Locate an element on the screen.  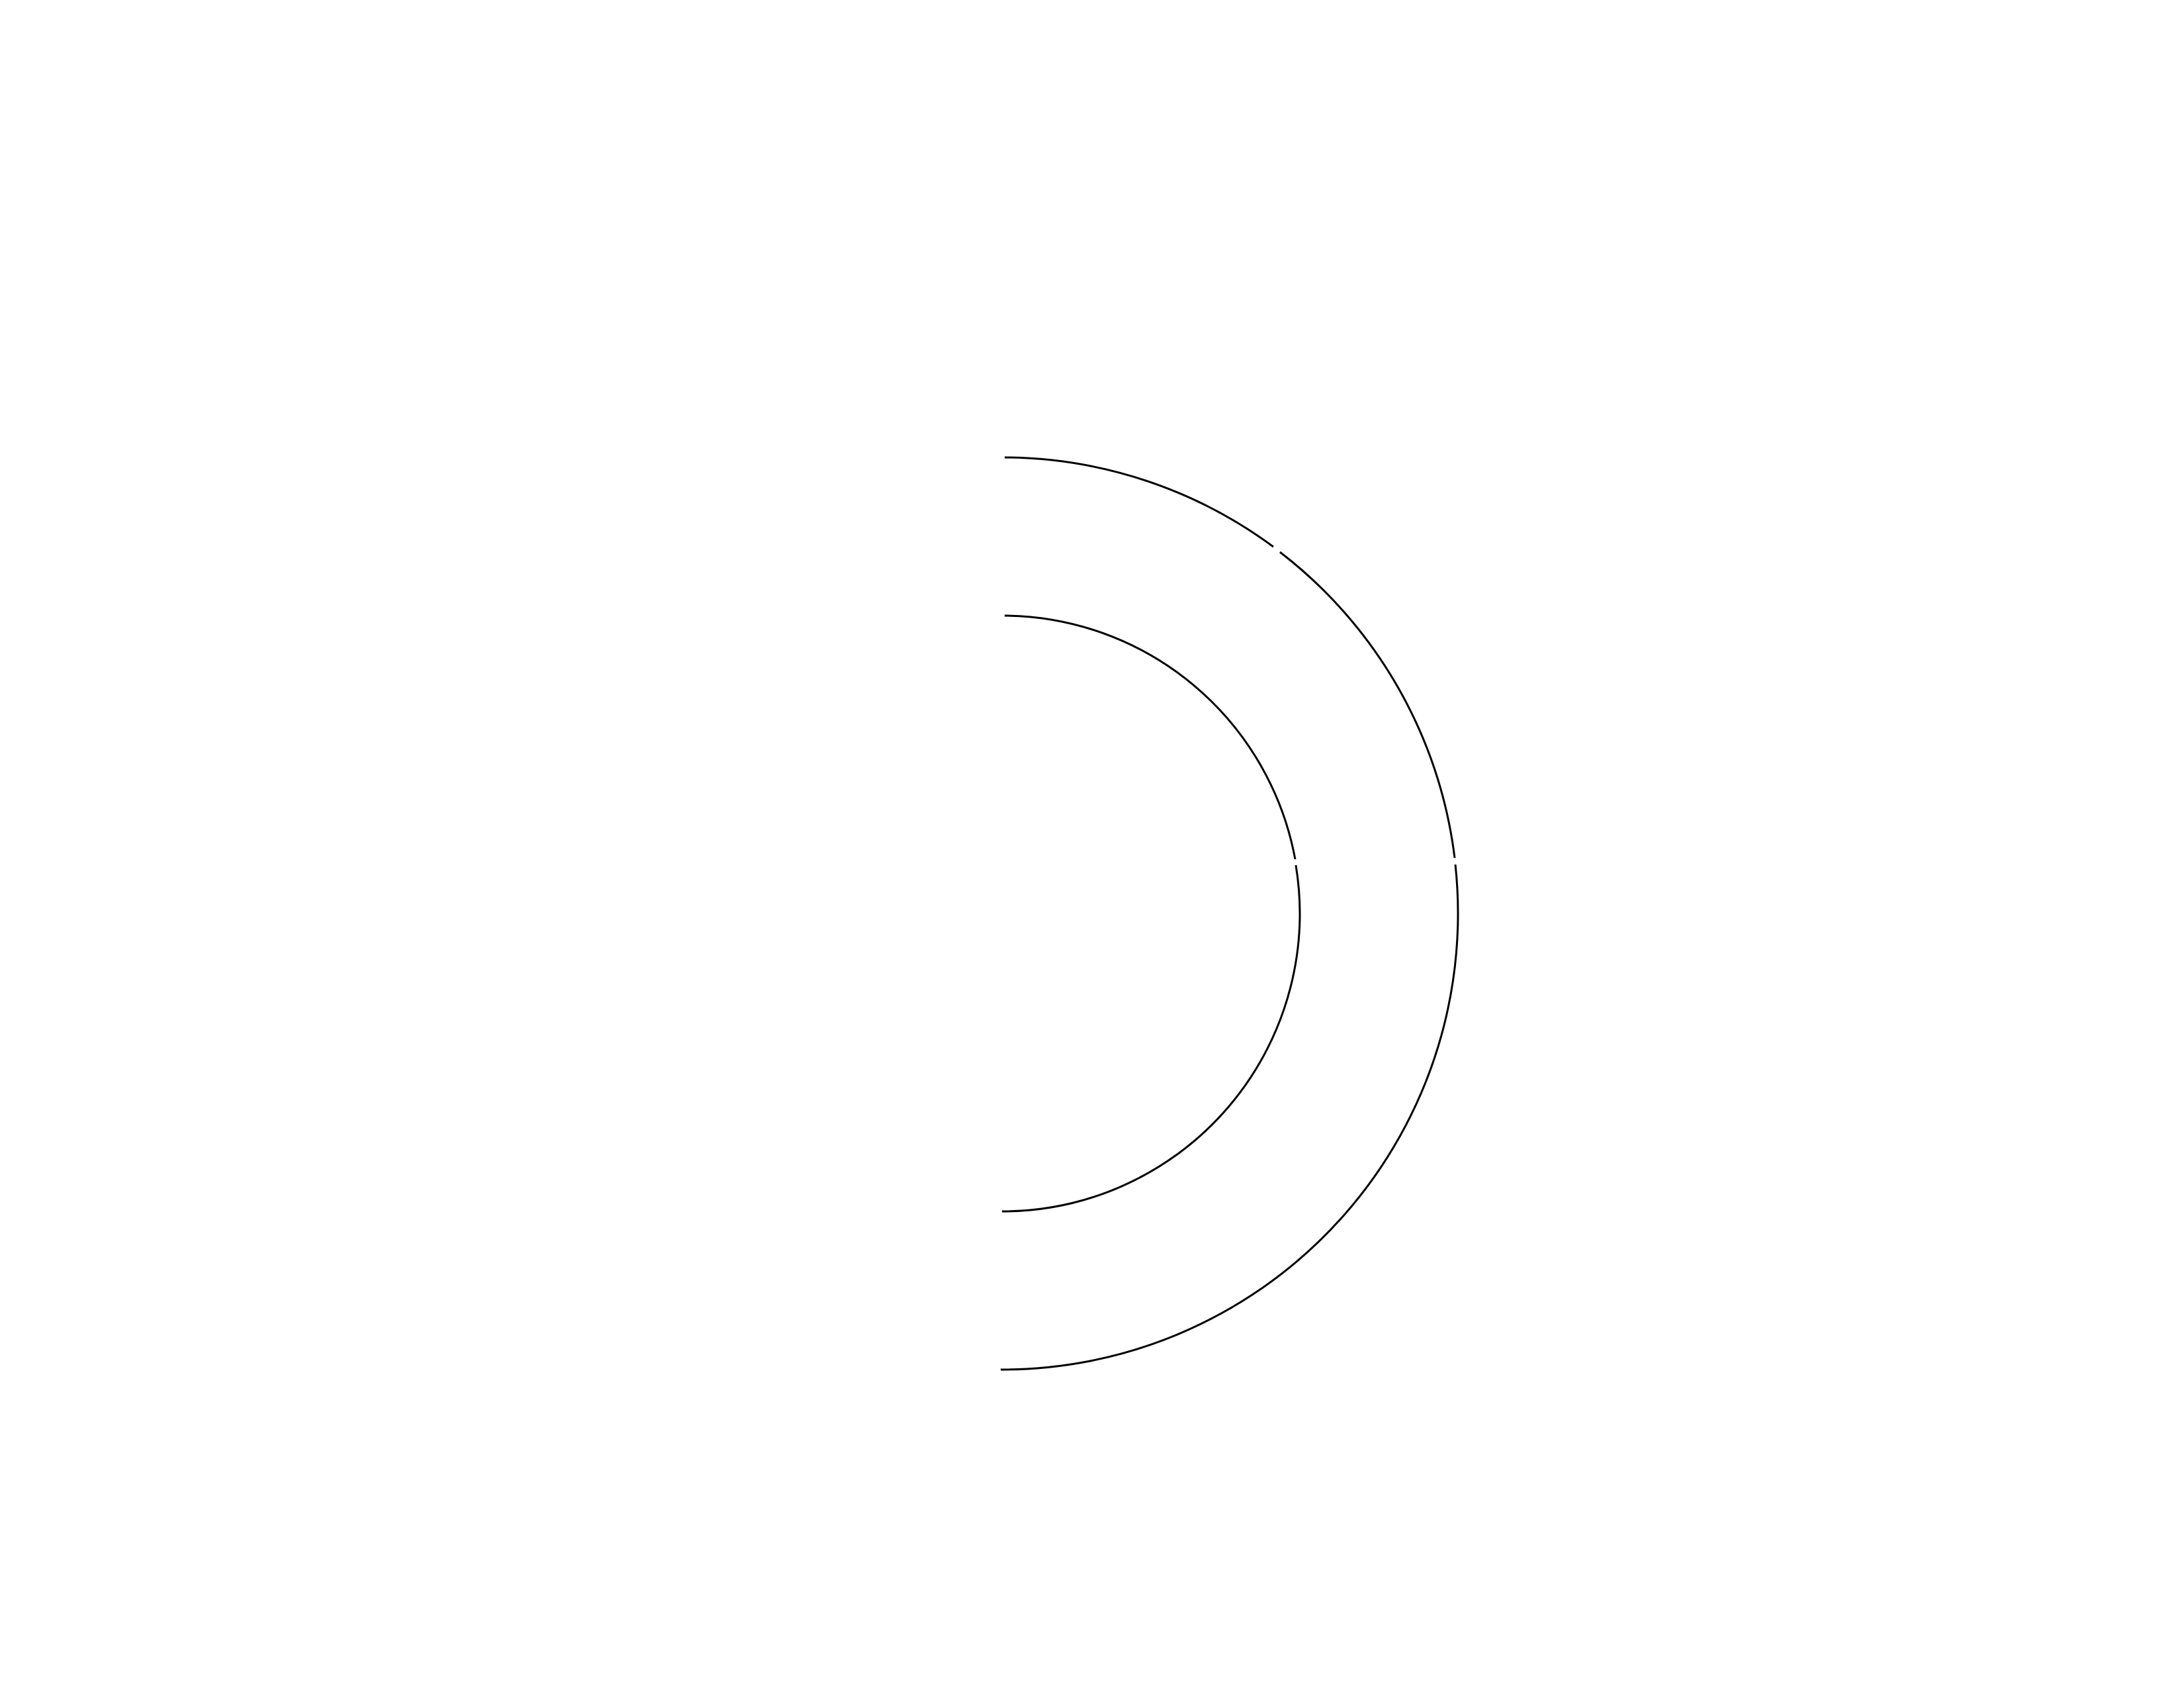
outer-arc is located at coordinates (1229, 913).